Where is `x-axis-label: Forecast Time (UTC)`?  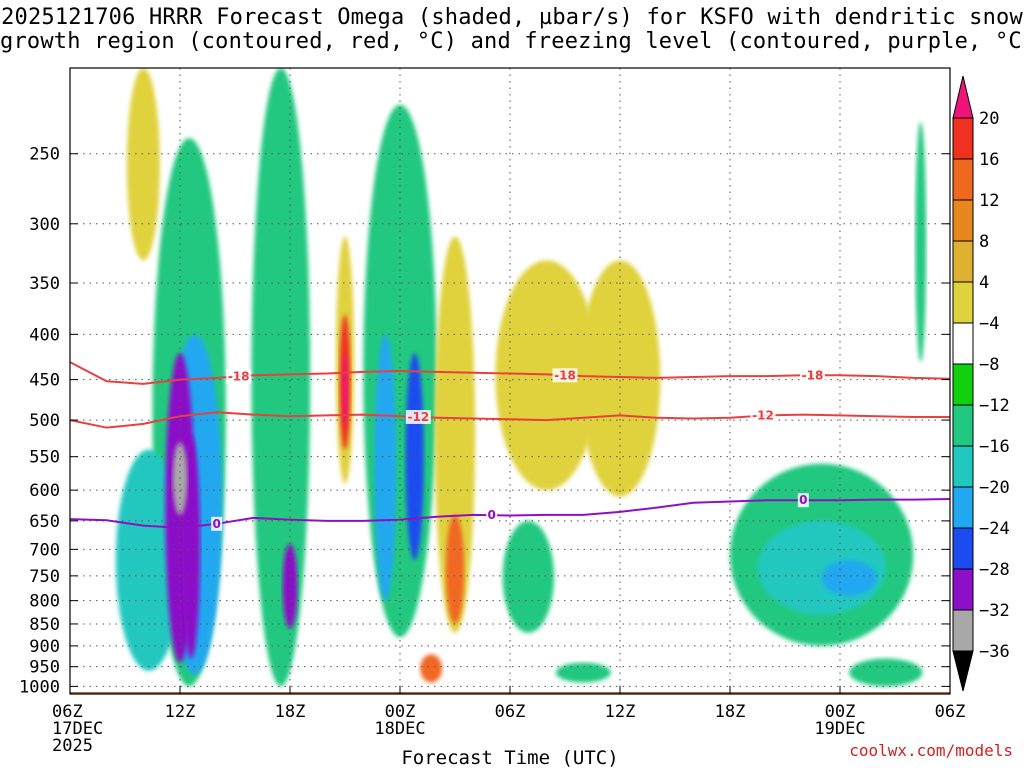 x-axis-label: Forecast Time (UTC) is located at coordinates (509, 757).